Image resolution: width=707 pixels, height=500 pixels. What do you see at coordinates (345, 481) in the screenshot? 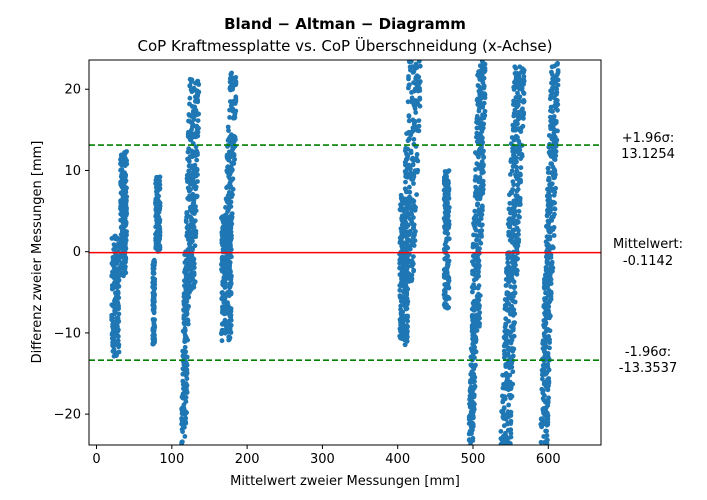
I see `x-axis-label: Mittelwert zweier Messungen [mm]` at bounding box center [345, 481].